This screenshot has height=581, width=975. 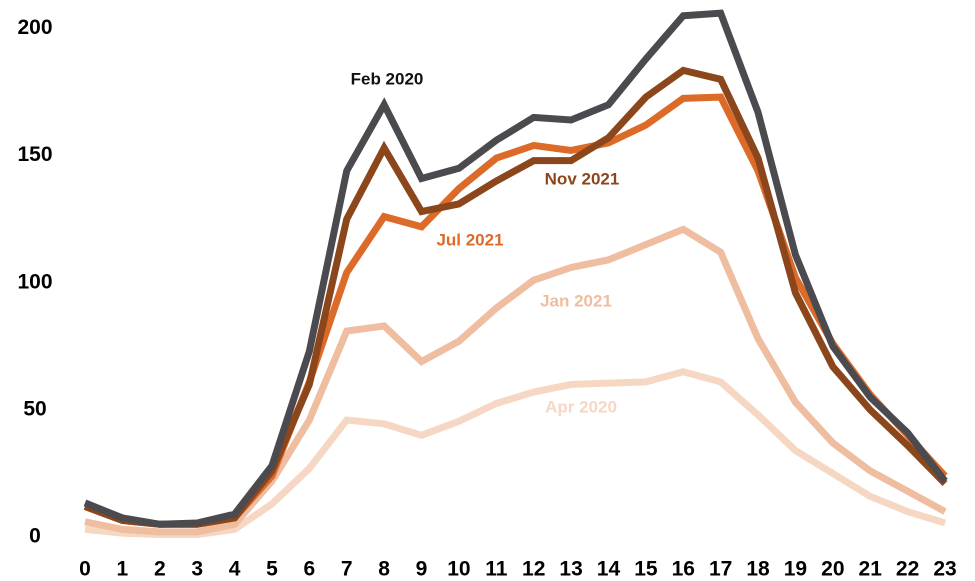 What do you see at coordinates (533, 569) in the screenshot?
I see `x-tick-label: 12` at bounding box center [533, 569].